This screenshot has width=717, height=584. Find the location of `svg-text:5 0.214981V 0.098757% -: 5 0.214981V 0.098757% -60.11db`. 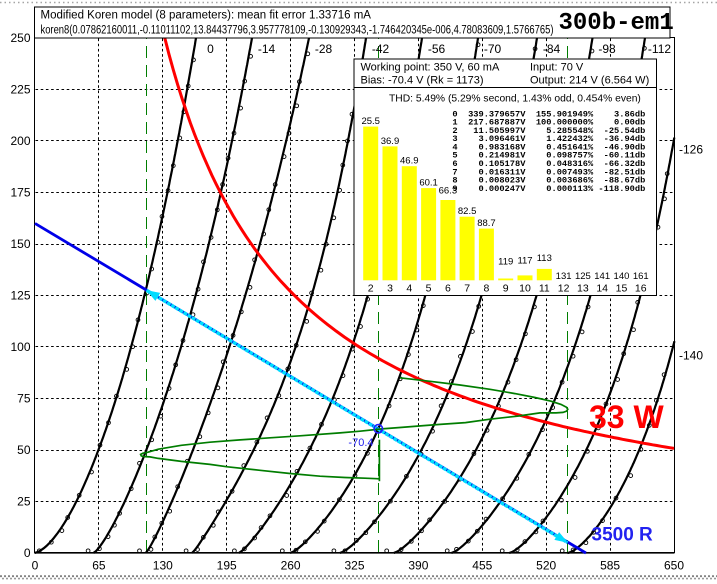

svg-text:5 0.214981V 0.098757% -: 5 0.214981V 0.098757% -60.11db is located at coordinates (543, 156).